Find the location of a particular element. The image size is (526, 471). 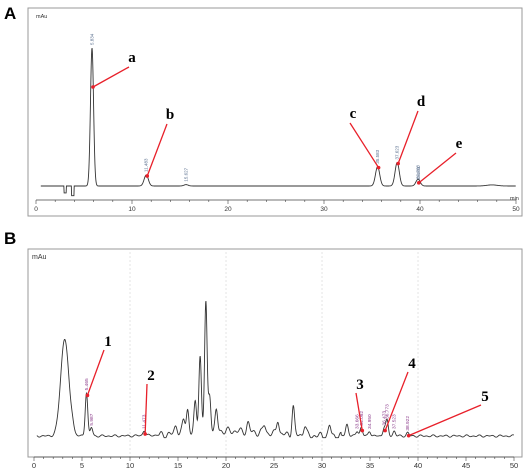

panel-a-tick-label: 40 is located at coordinates (420, 209).